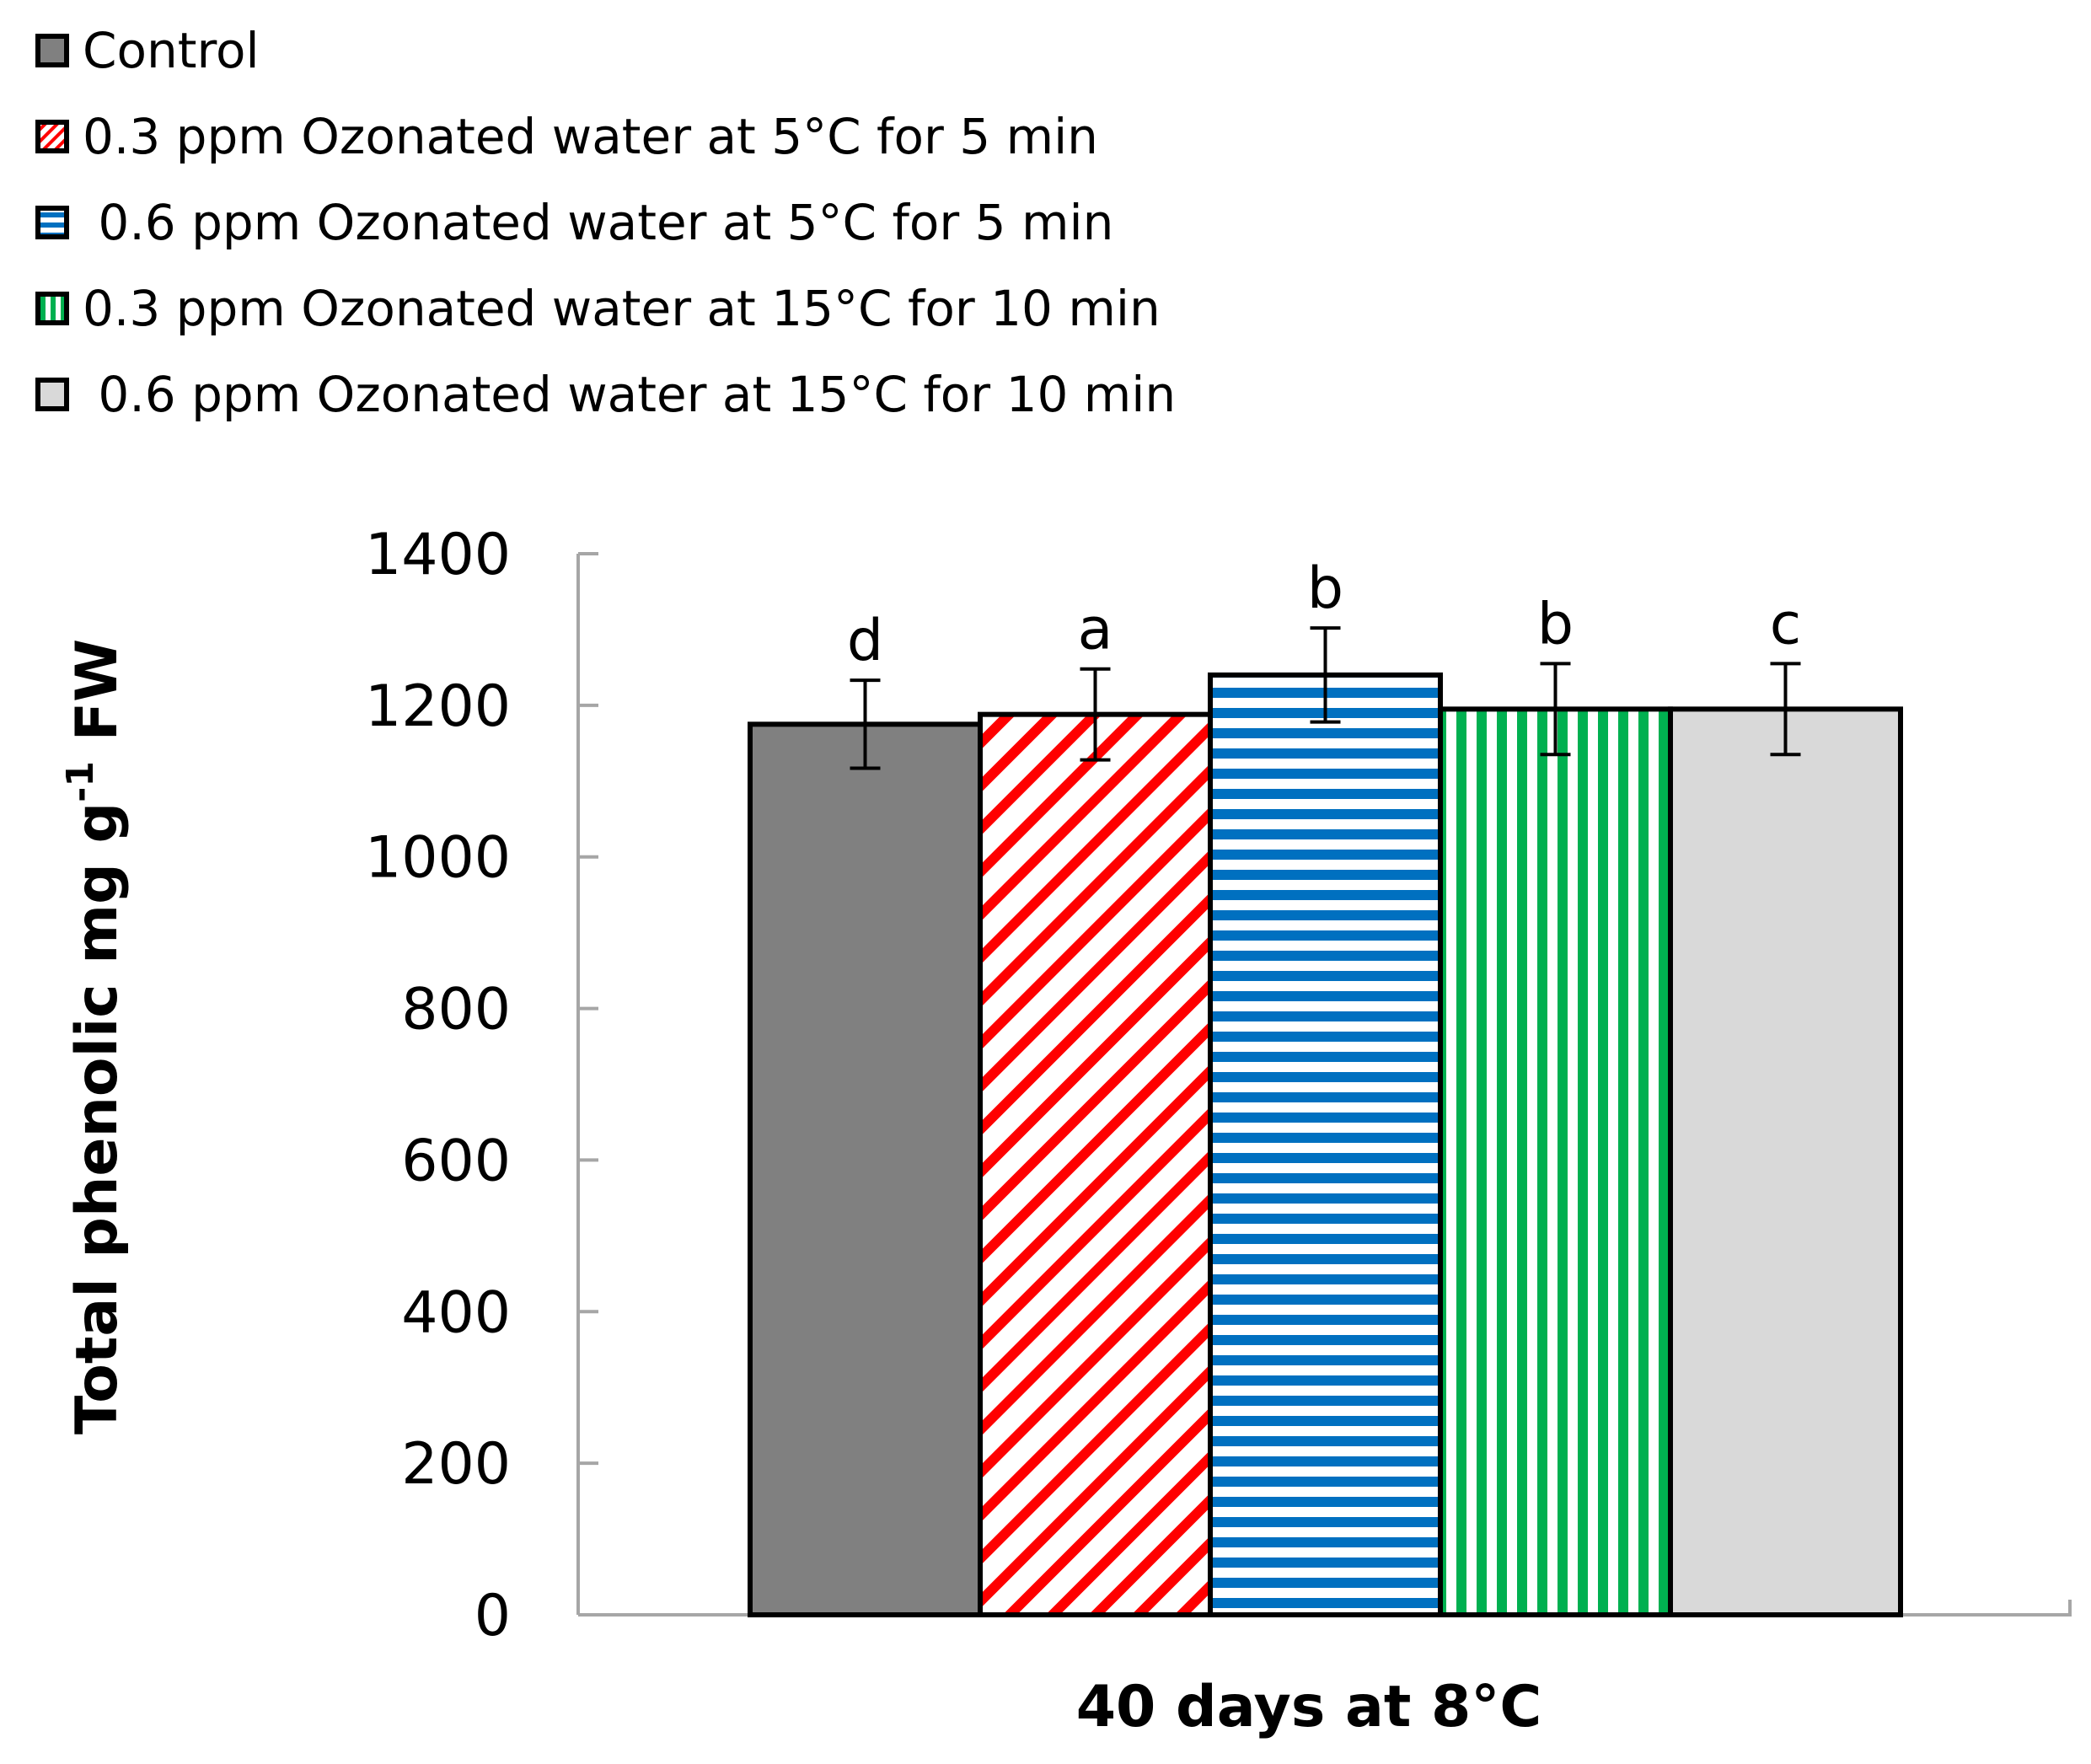  What do you see at coordinates (97, 1118) in the screenshot?
I see `y-axis-title-main: Total phenolic mg g` at bounding box center [97, 1118].